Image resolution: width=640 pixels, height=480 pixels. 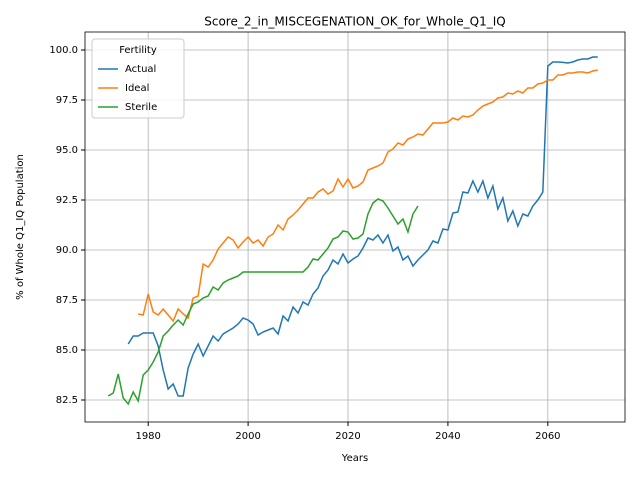 I want to click on x-tick-label: 2020, so click(x=347, y=436).